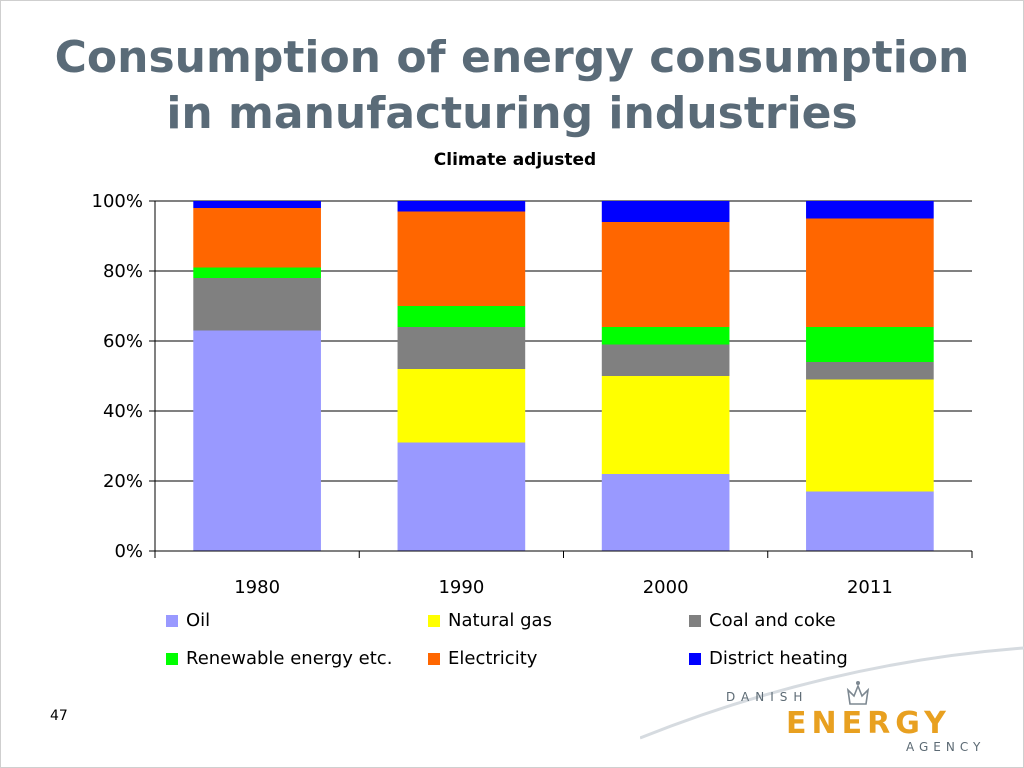 This screenshot has width=1024, height=768. Describe the element at coordinates (665, 274) in the screenshot. I see `bar-segment-electricity-2000` at that location.